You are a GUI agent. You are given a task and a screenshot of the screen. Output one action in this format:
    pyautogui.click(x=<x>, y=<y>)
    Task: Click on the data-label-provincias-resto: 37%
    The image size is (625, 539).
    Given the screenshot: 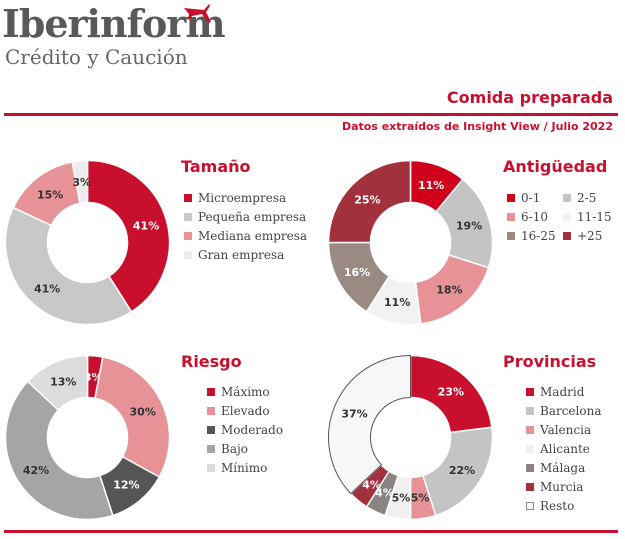 What is the action you would take?
    pyautogui.click(x=354, y=413)
    